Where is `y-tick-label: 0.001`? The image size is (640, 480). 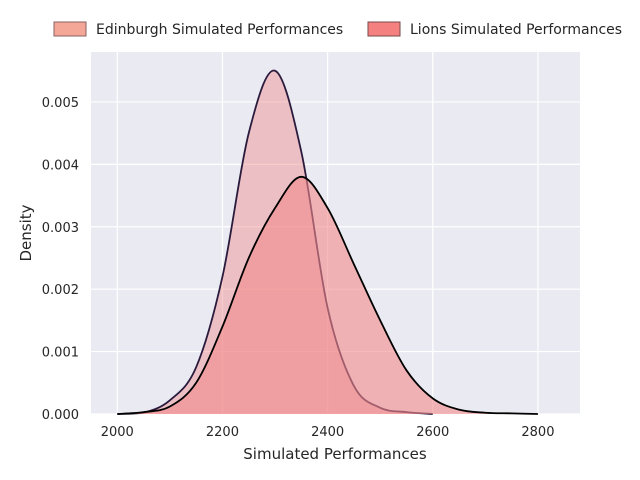
y-tick-label: 0.001 is located at coordinates (60, 353).